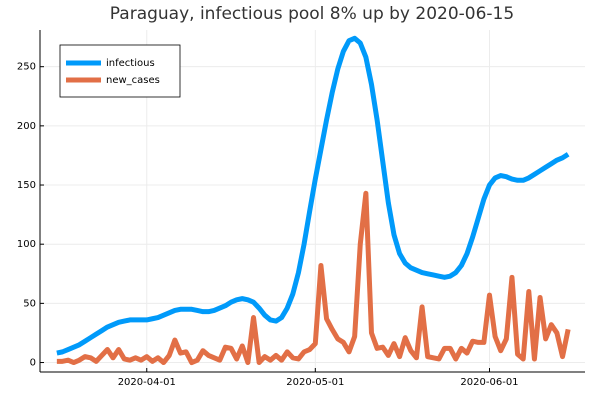 This screenshot has width=600, height=400. What do you see at coordinates (26, 244) in the screenshot?
I see `y-tick-label: 100` at bounding box center [26, 244].